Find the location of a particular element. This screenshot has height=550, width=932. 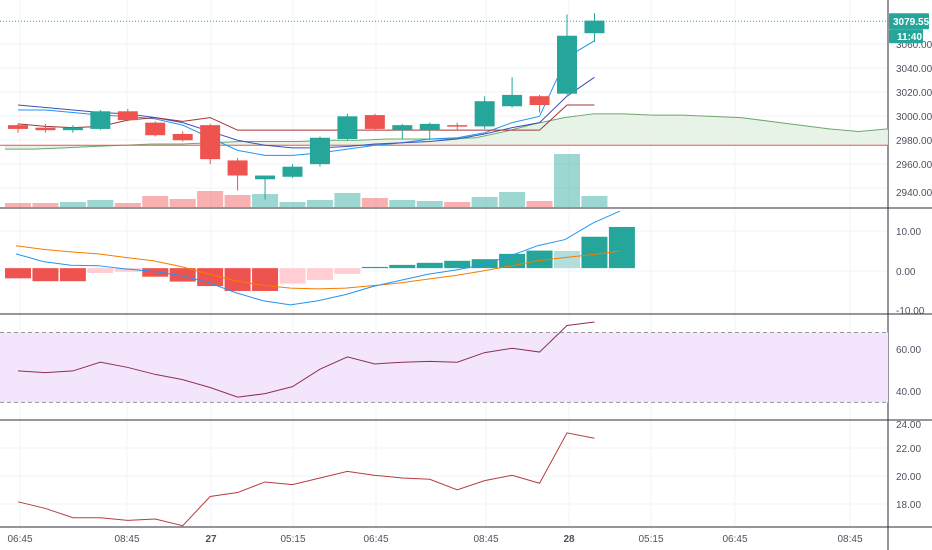

rsi-band is located at coordinates (444, 367).